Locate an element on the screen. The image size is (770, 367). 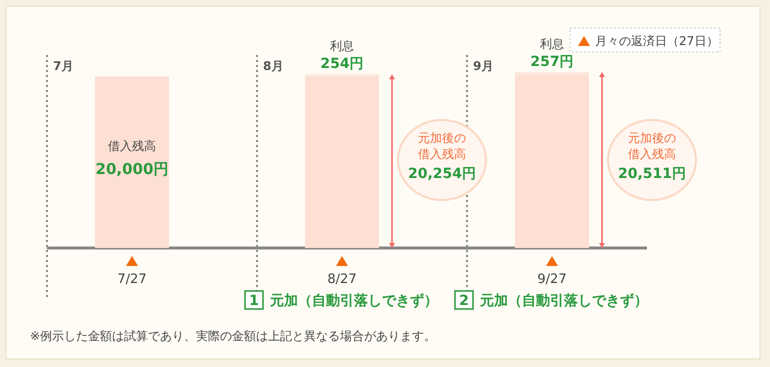
x-tick-label: 8/27 is located at coordinates (342, 279).